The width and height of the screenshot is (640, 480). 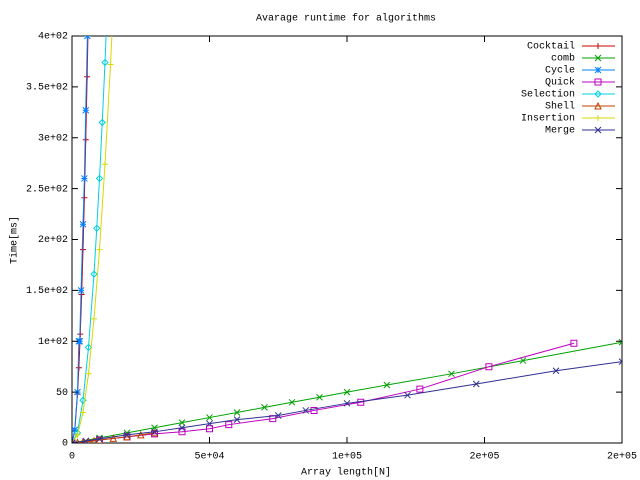 What do you see at coordinates (62, 393) in the screenshot?
I see `y-tick-label: 50` at bounding box center [62, 393].